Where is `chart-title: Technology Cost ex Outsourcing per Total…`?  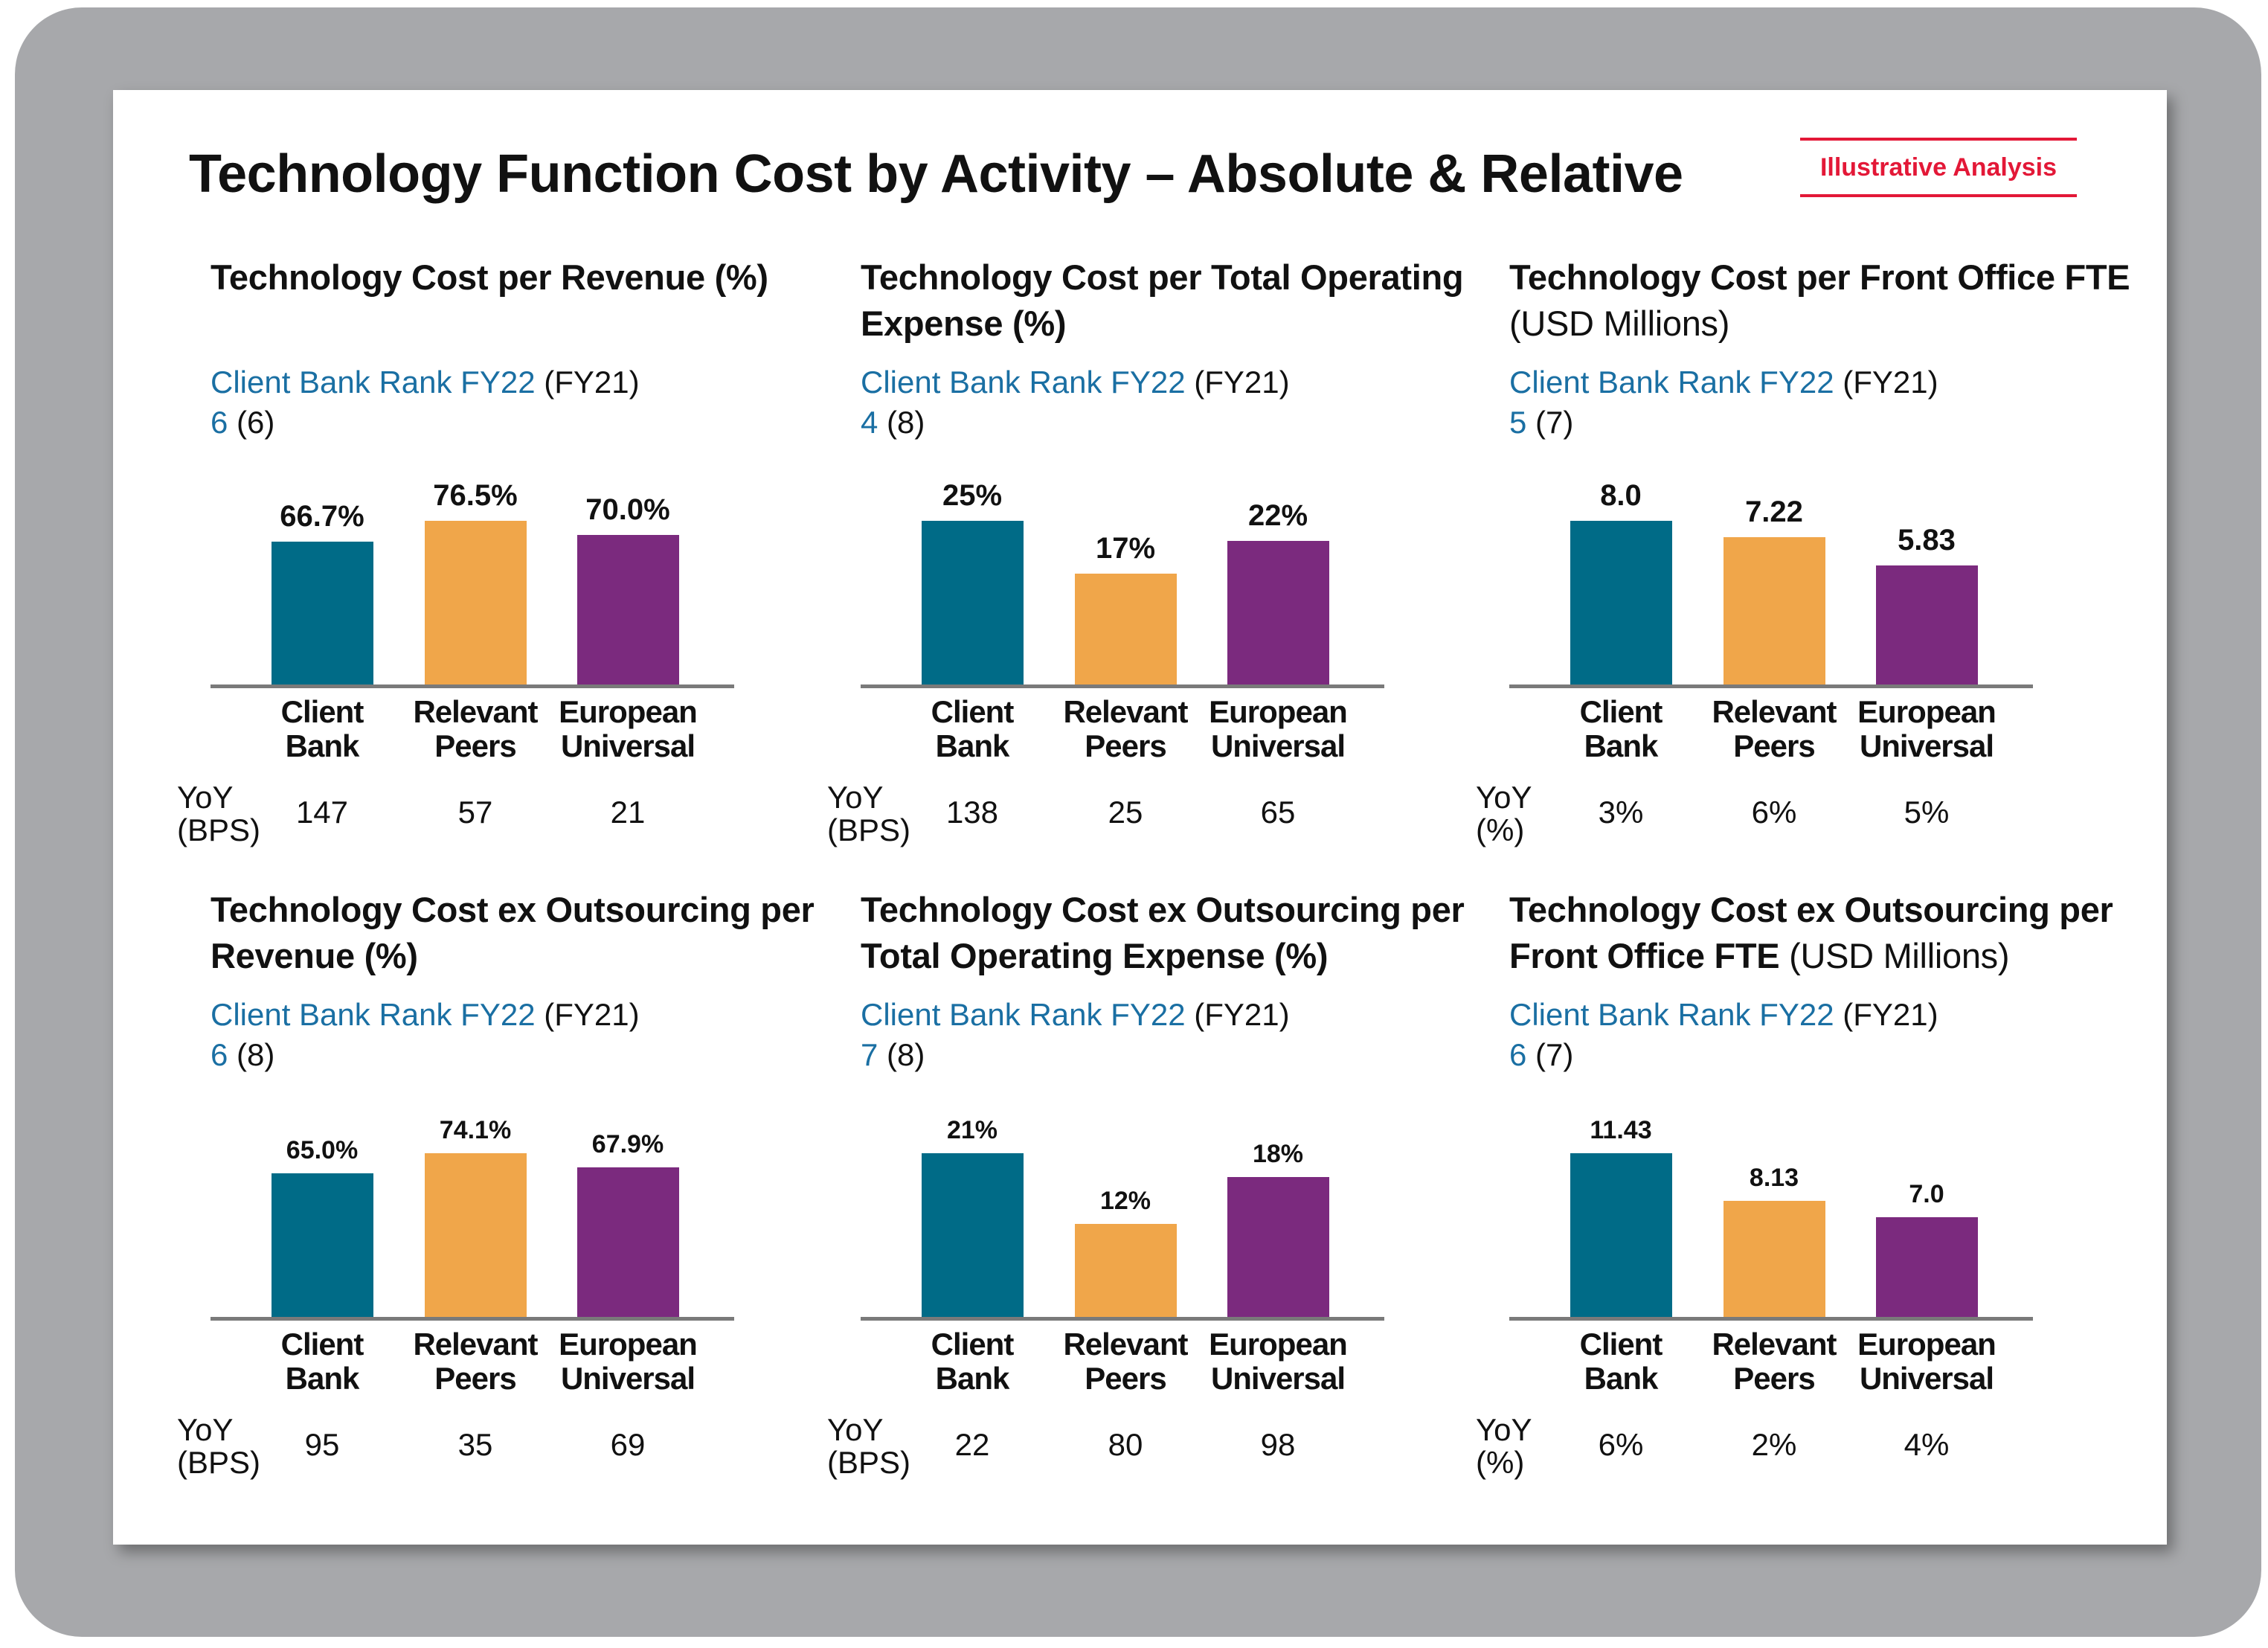 chart-title: Technology Cost ex Outsourcing per Total… is located at coordinates (1180, 933).